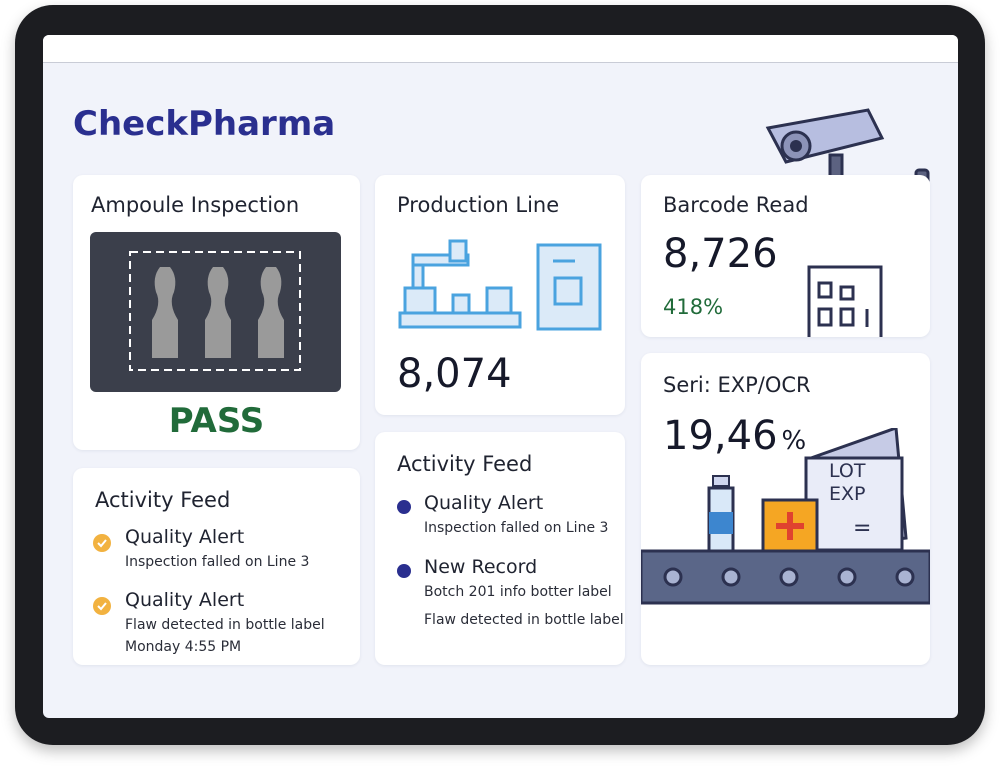 The height and width of the screenshot is (770, 1000). What do you see at coordinates (847, 494) in the screenshot?
I see `box-label: EXP` at bounding box center [847, 494].